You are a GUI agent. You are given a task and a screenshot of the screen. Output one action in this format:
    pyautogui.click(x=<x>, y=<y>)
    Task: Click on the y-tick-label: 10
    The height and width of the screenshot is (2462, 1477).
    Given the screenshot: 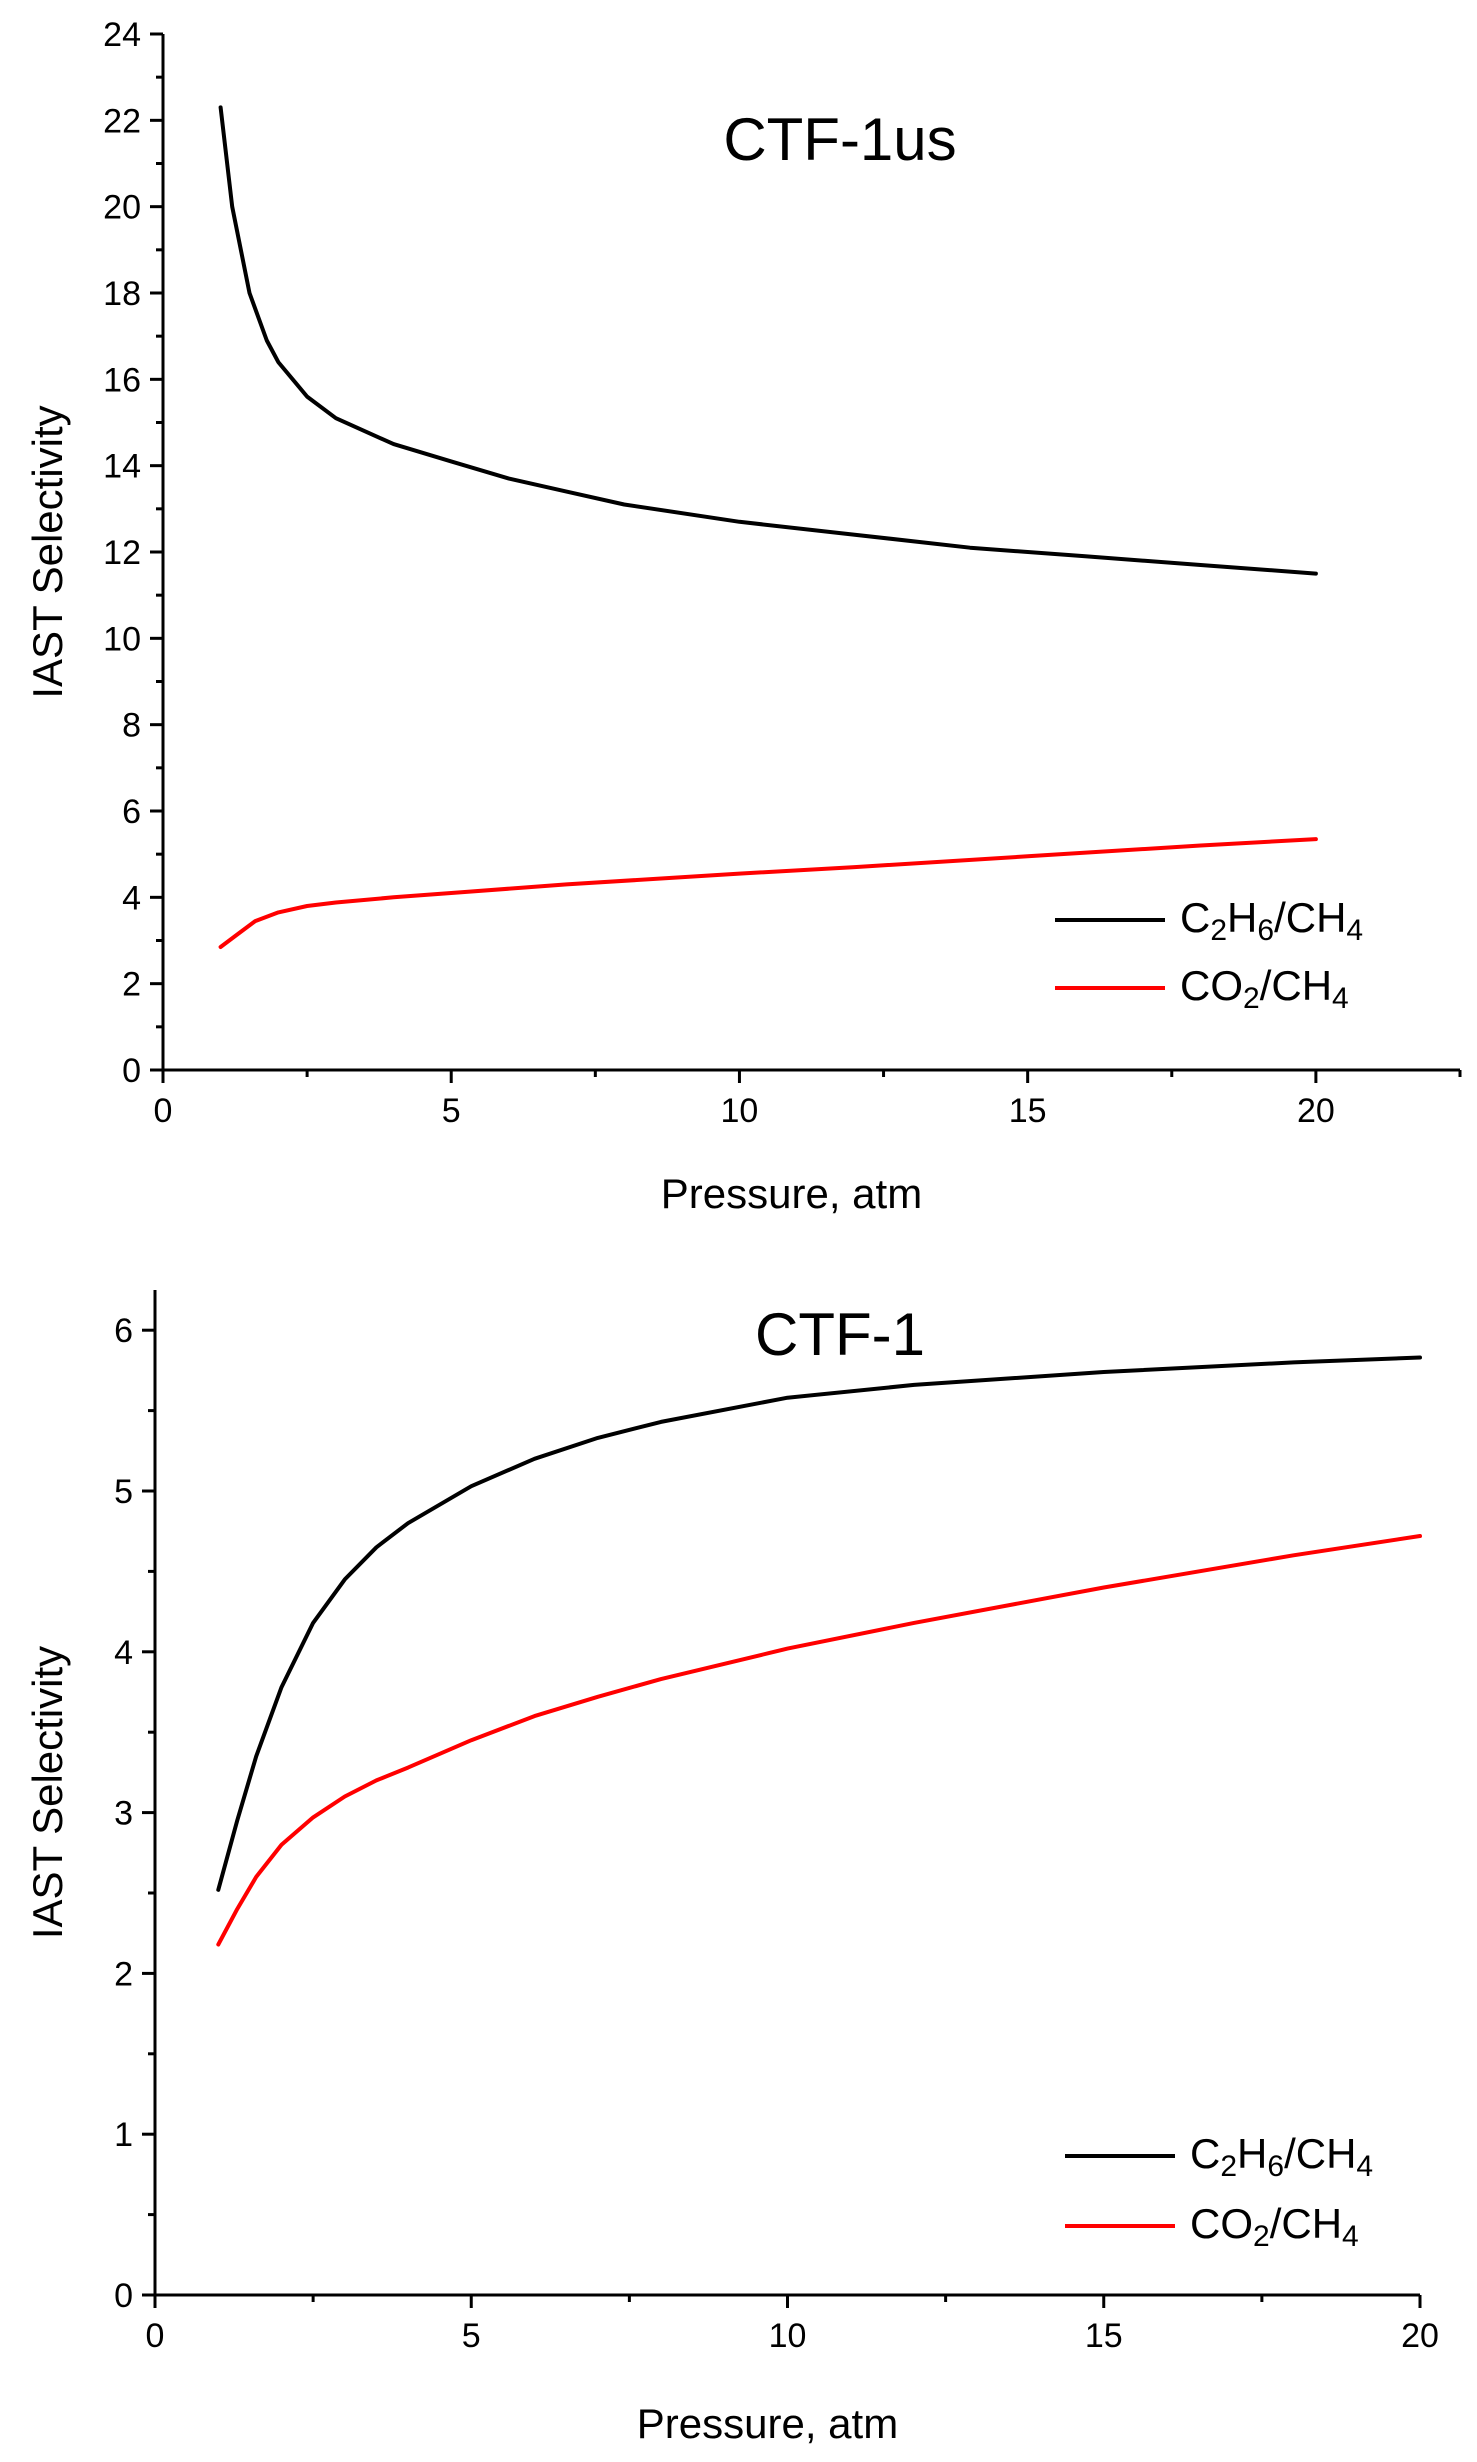 What is the action you would take?
    pyautogui.click(x=122, y=639)
    